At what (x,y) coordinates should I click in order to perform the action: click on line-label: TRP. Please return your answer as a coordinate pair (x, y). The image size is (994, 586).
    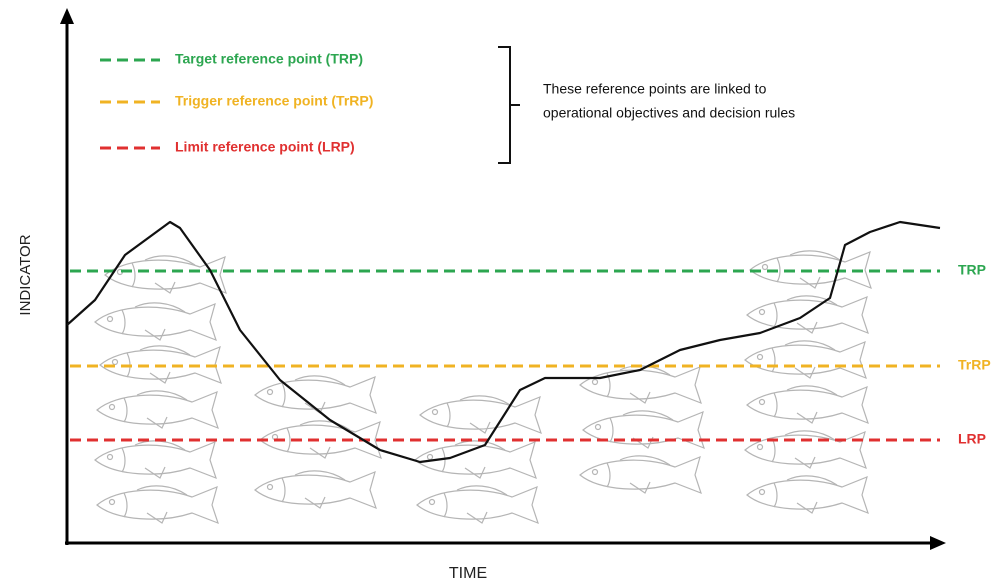
    Looking at the image, I should click on (972, 270).